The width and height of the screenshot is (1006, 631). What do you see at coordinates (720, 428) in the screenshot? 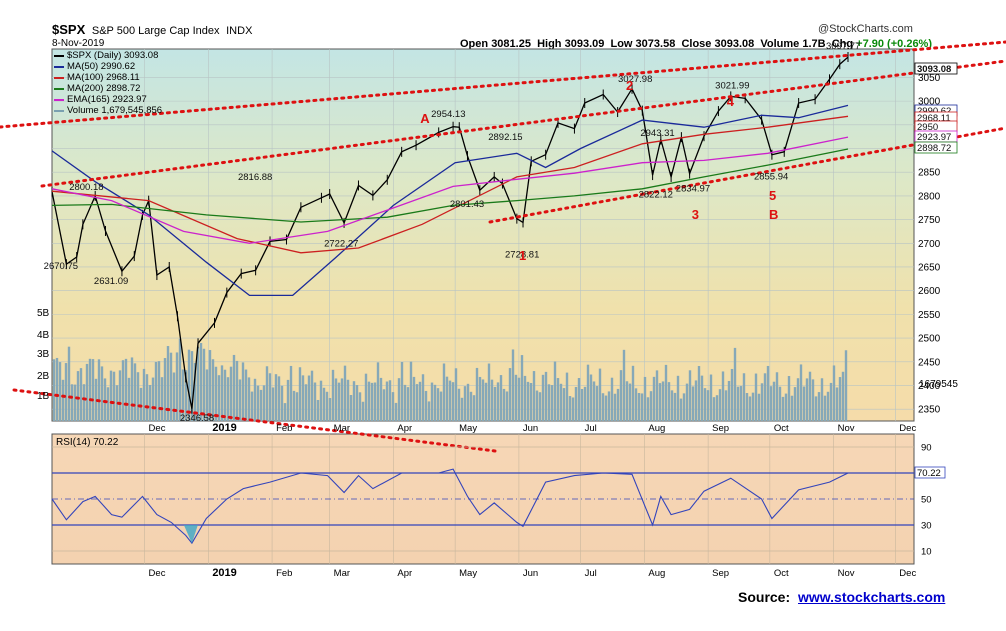
I see `x-tick-label: Sep` at bounding box center [720, 428].